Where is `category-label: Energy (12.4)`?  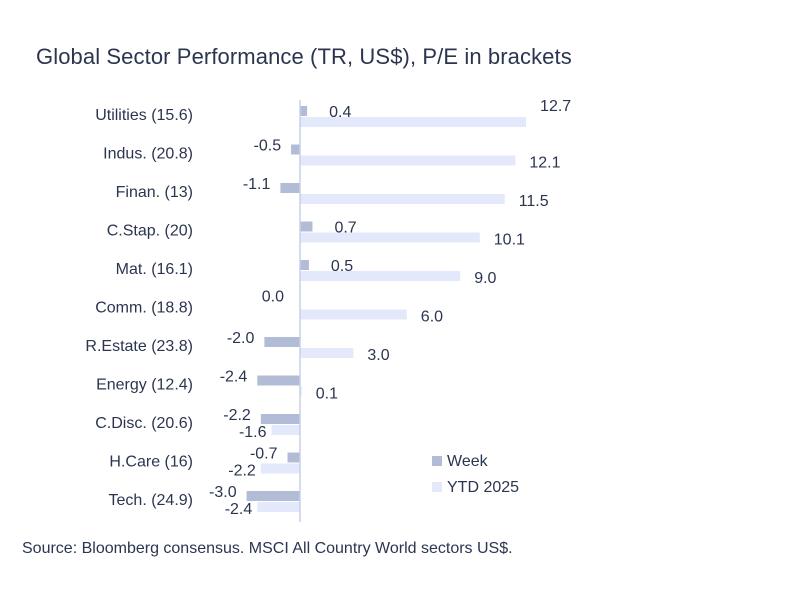
category-label: Energy (12.4) is located at coordinates (144, 385).